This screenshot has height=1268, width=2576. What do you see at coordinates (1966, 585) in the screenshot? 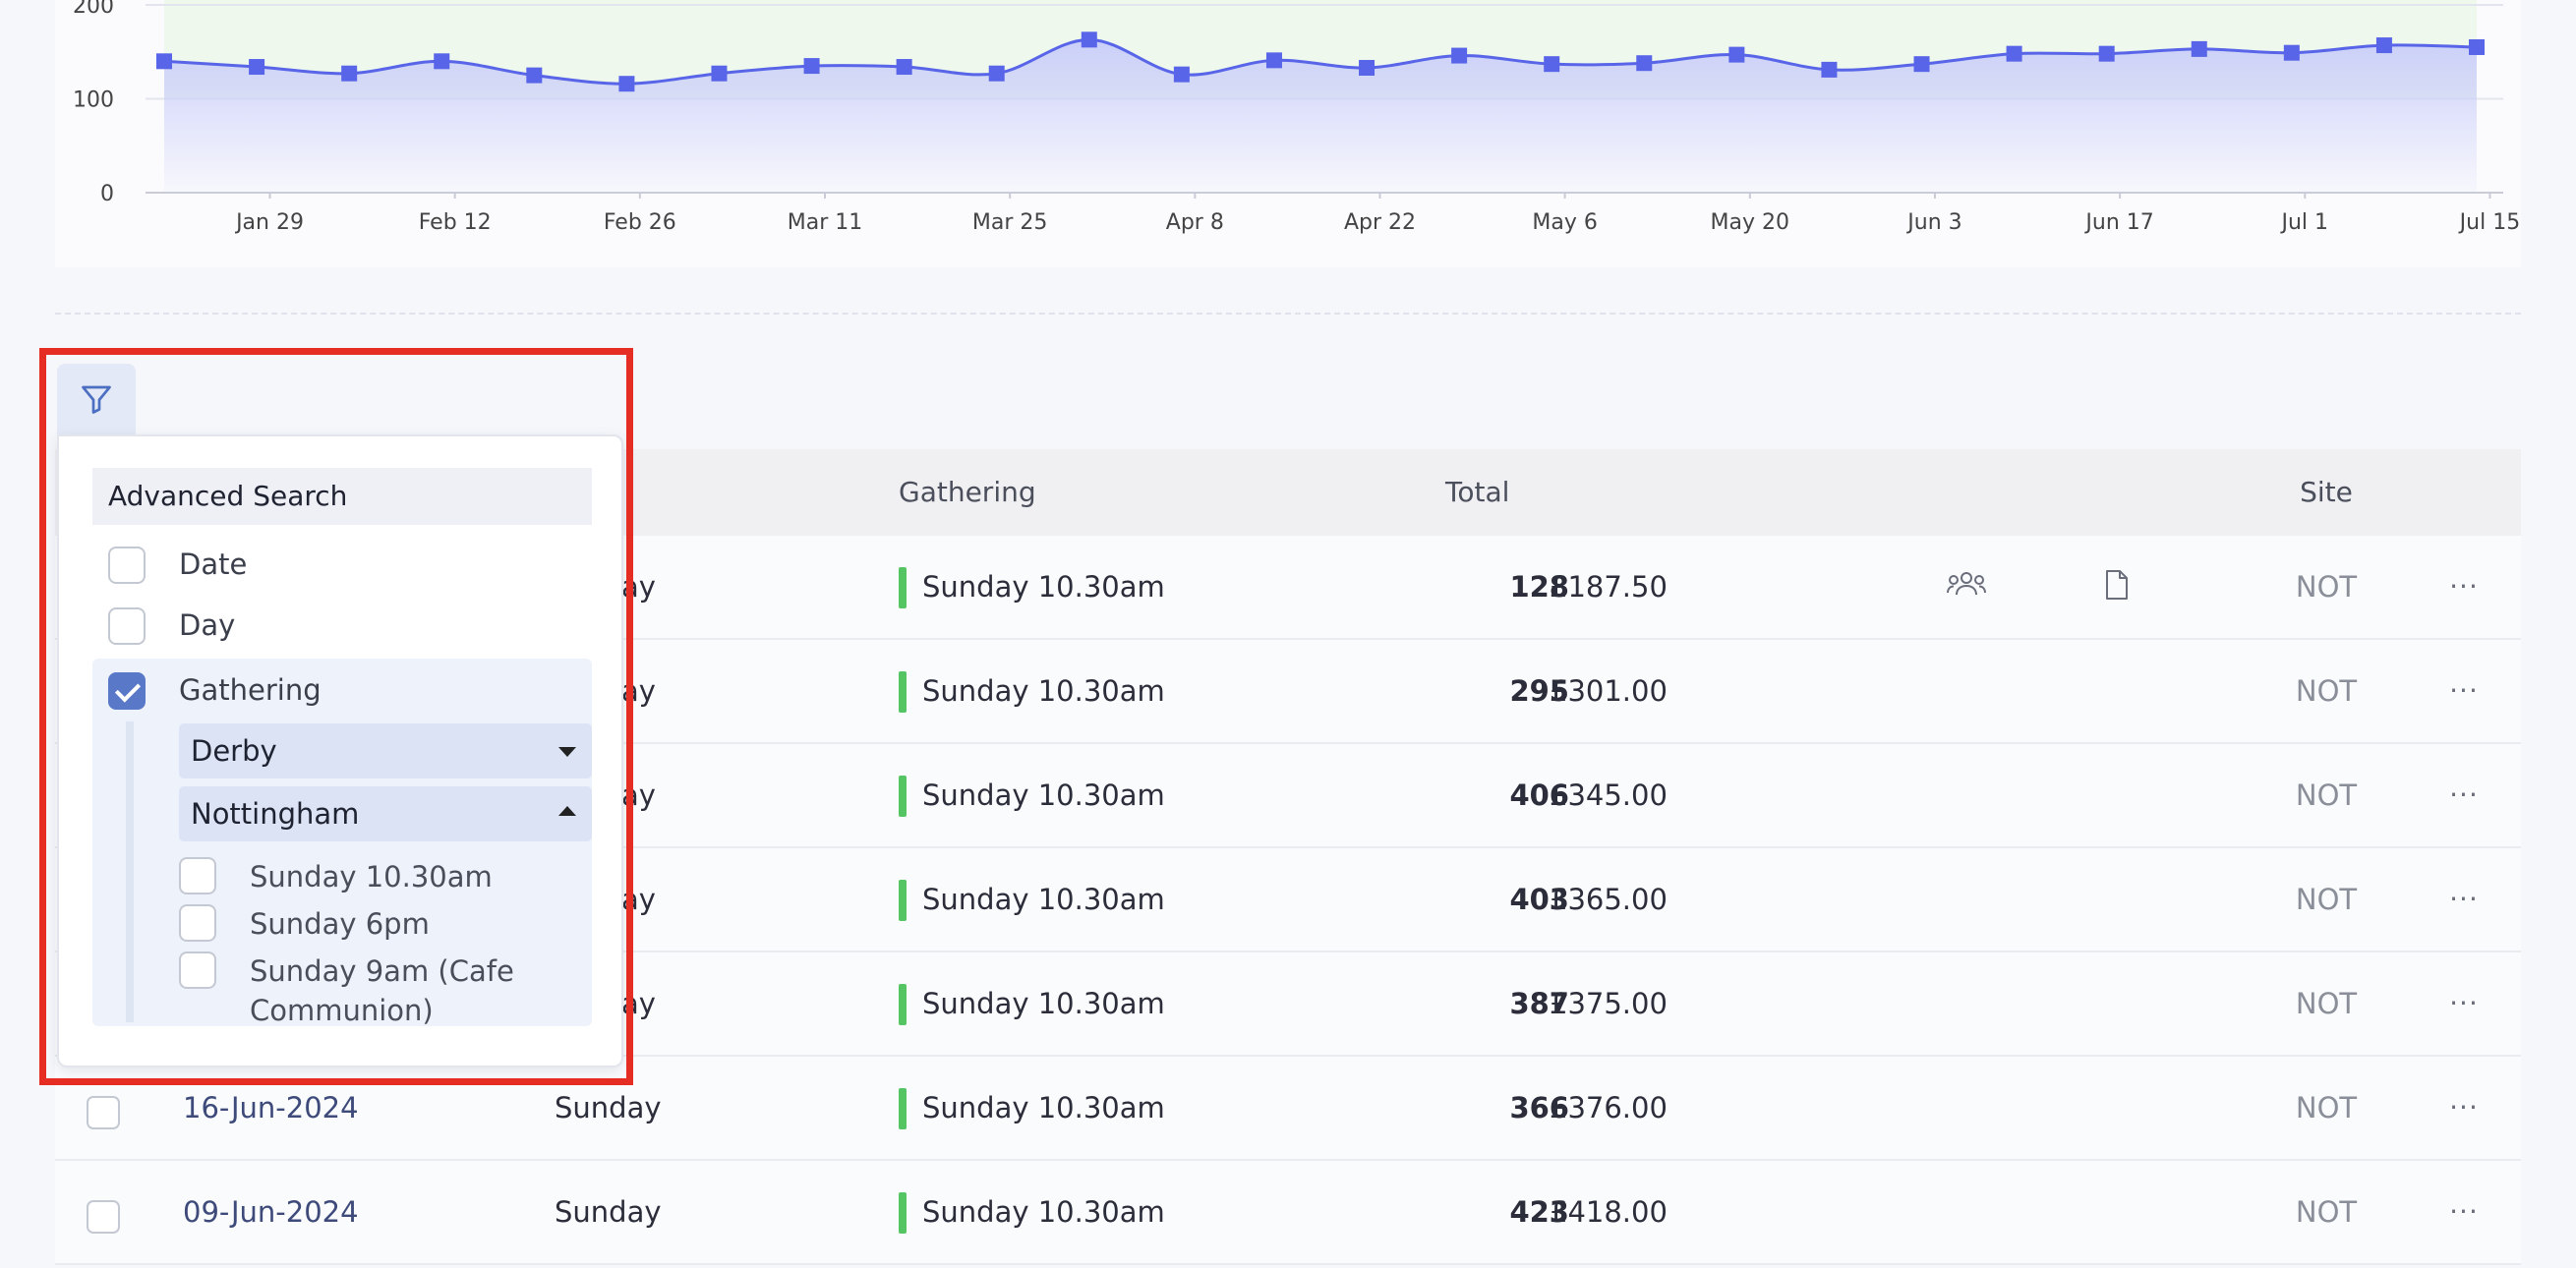
I see `people-icon` at bounding box center [1966, 585].